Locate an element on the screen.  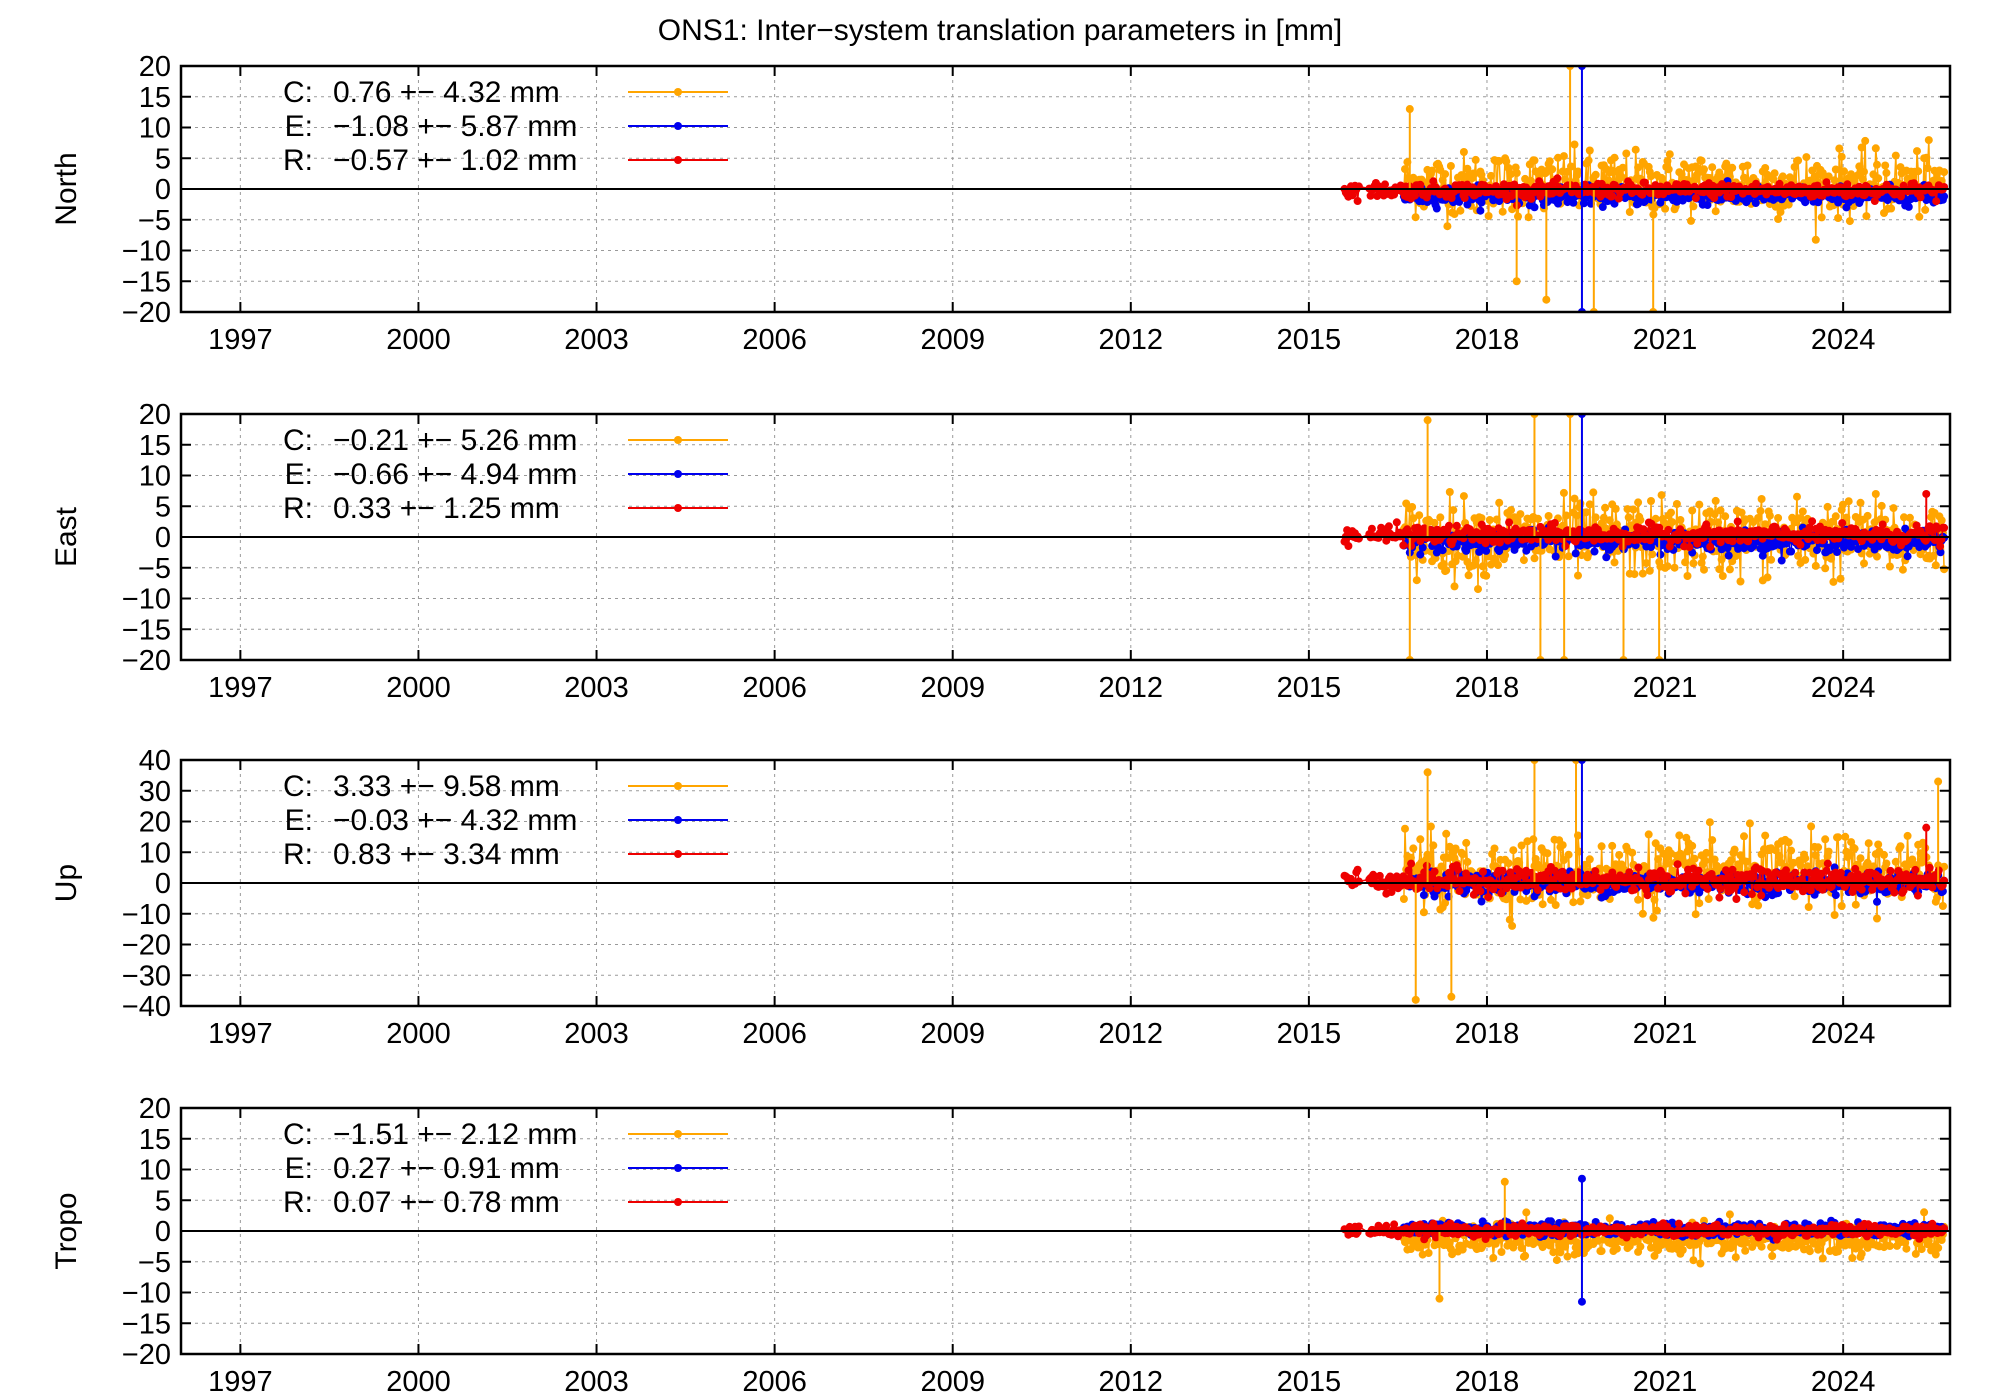
legend-label-R: R: is located at coordinates (298, 160).